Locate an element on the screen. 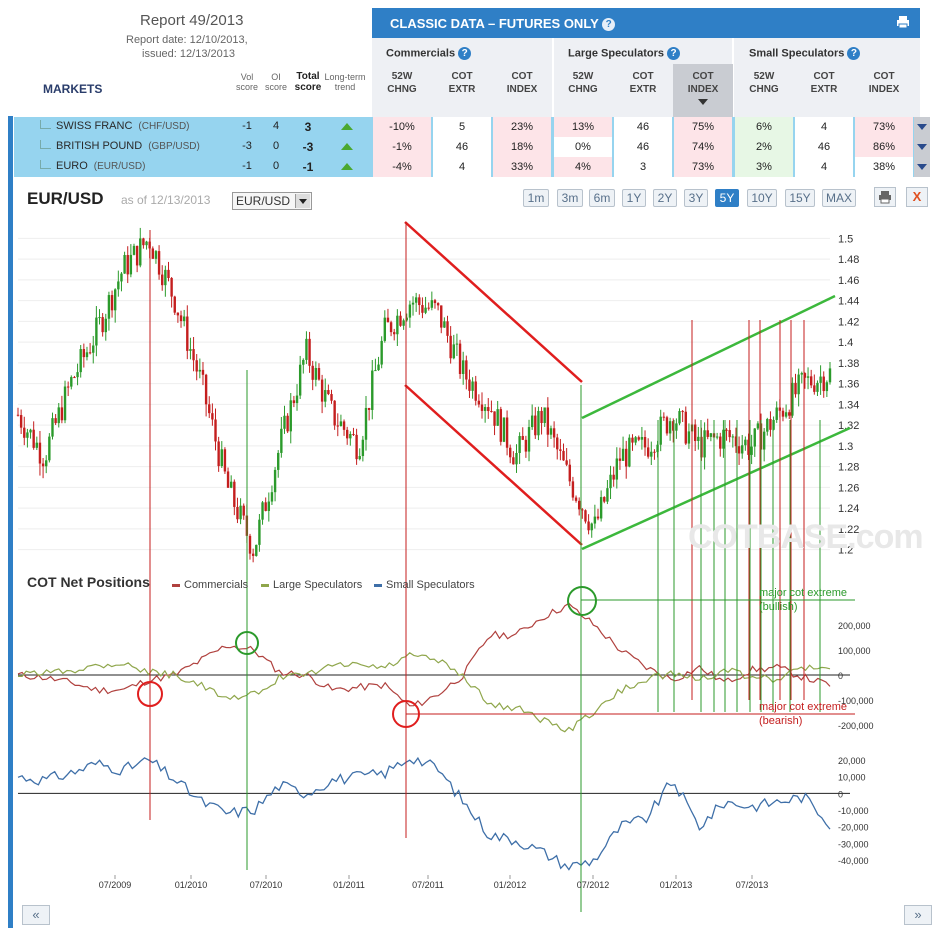 The image size is (942, 928). cot-tick-label: -200,000 is located at coordinates (856, 726).